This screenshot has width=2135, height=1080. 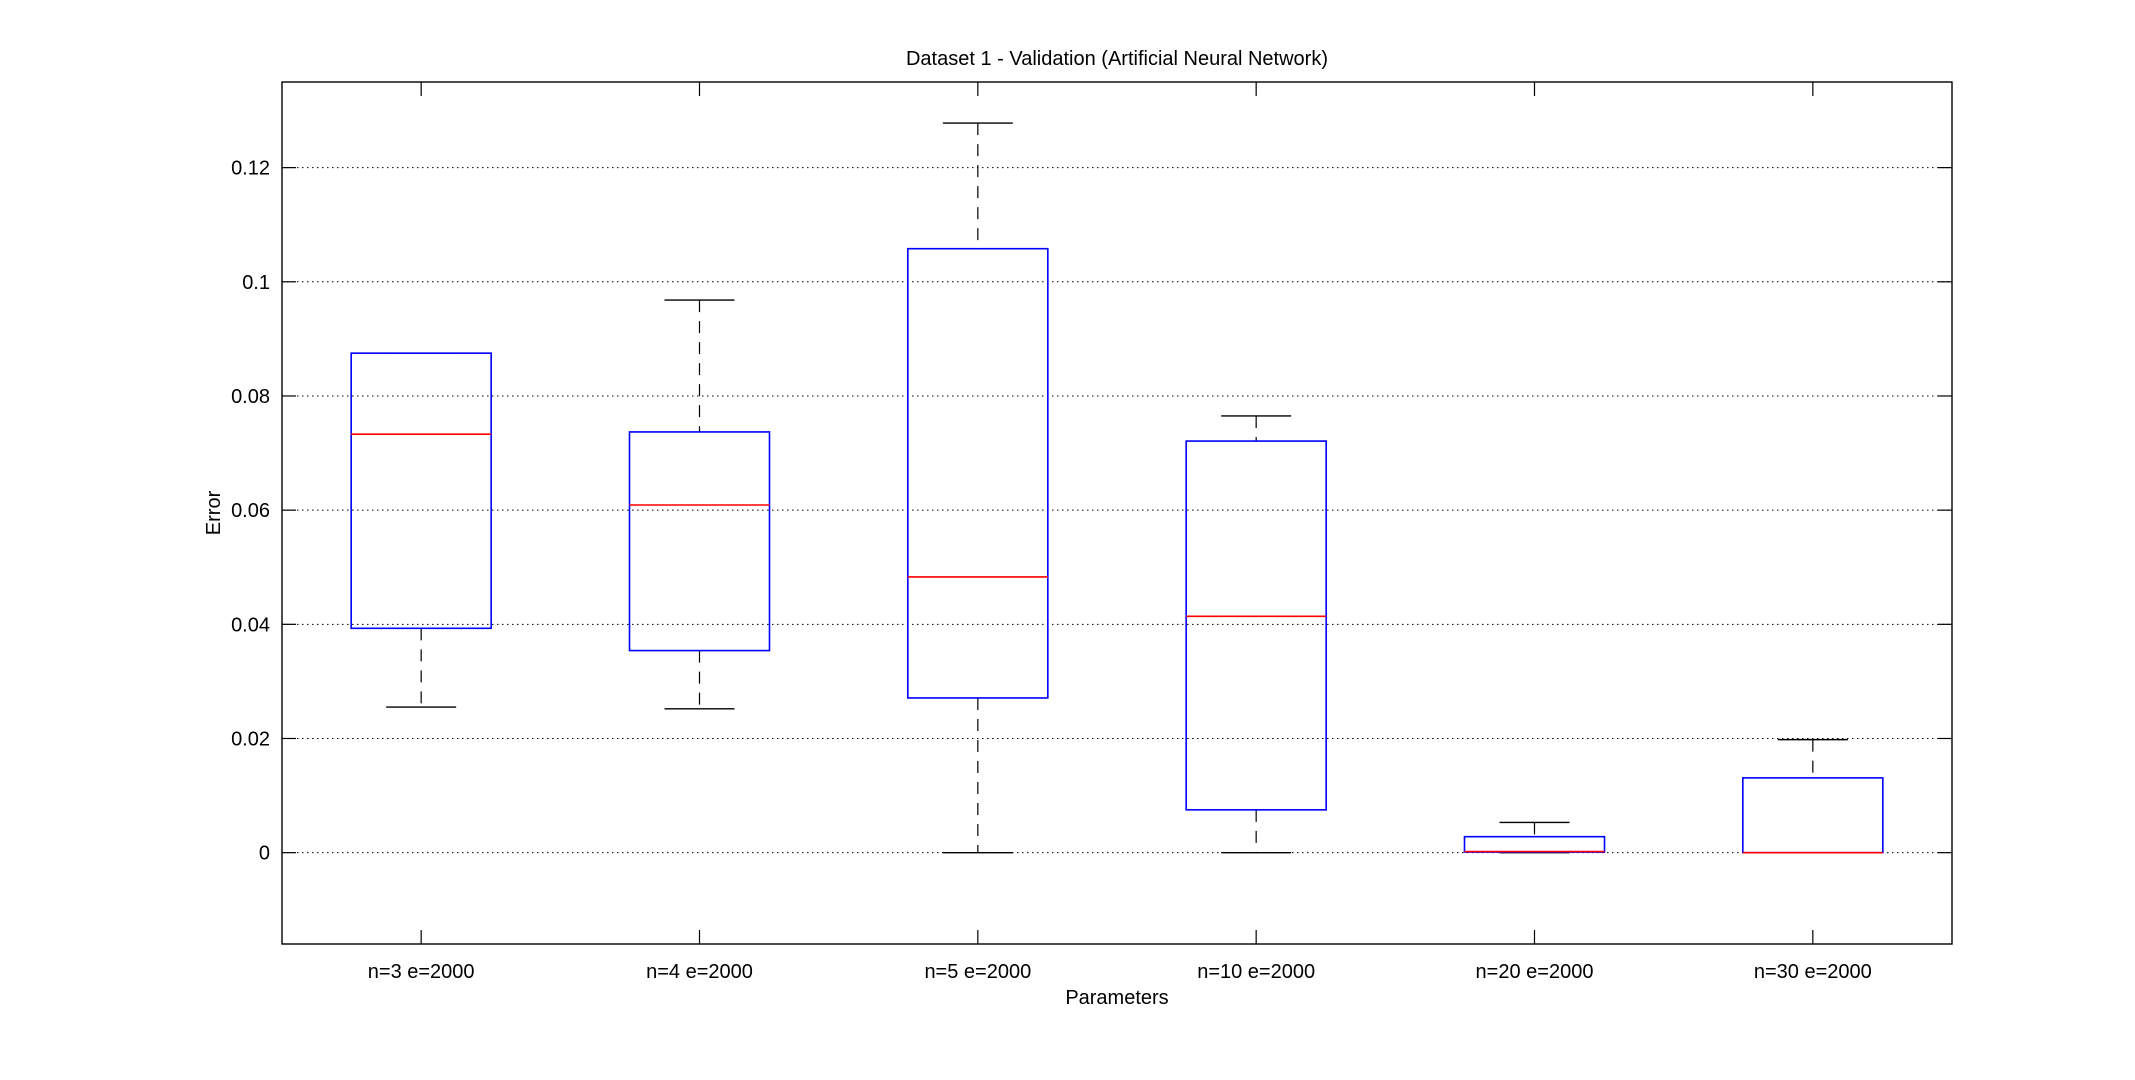 What do you see at coordinates (1116, 998) in the screenshot?
I see `x-axis-label: Parameters` at bounding box center [1116, 998].